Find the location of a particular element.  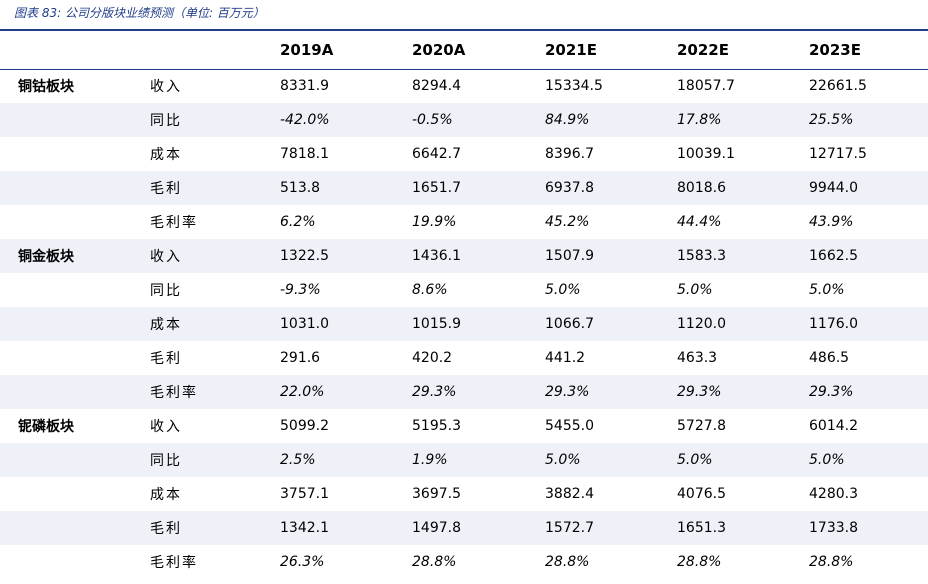

table-row: 铜钴板块 收入 8331.9 8294.4 15334.5 18057.7 22661.5 is located at coordinates (464, 86).